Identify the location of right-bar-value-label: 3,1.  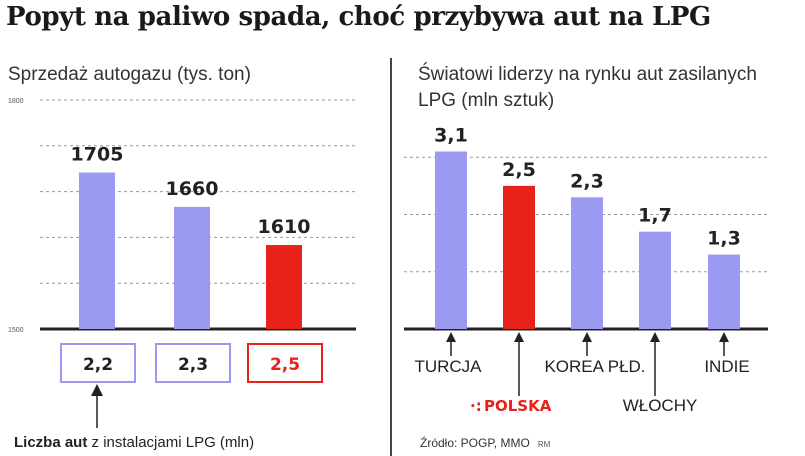
(451, 136).